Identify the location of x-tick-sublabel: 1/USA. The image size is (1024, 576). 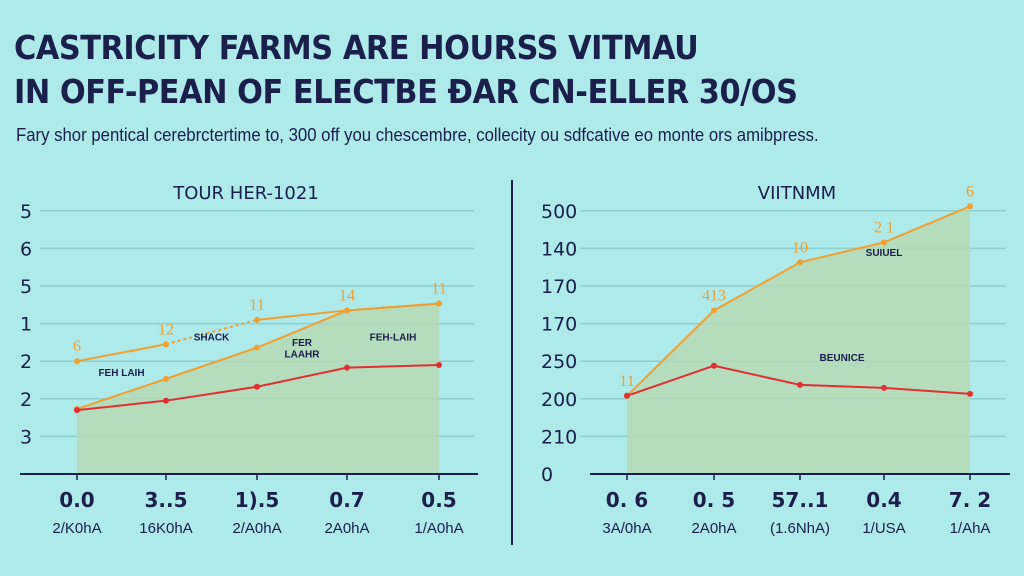
(883, 528).